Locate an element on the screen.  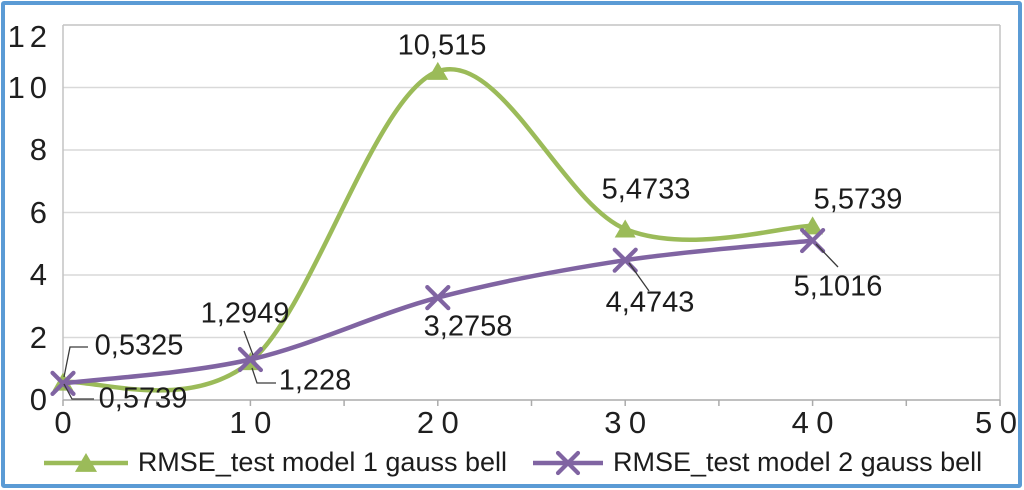
legend-label-model2: RMSE_test model 2 gauss bell is located at coordinates (798, 462).